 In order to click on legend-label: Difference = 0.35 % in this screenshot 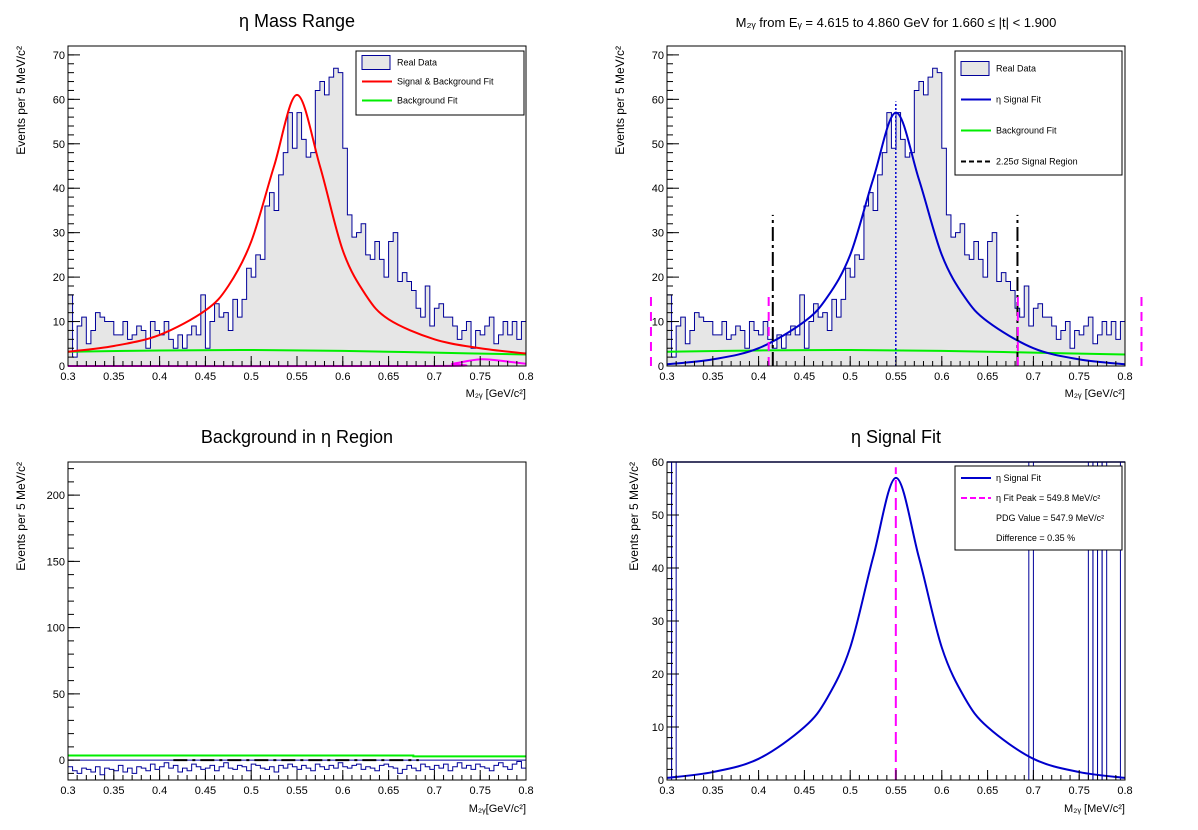, I will do `click(1035, 538)`.